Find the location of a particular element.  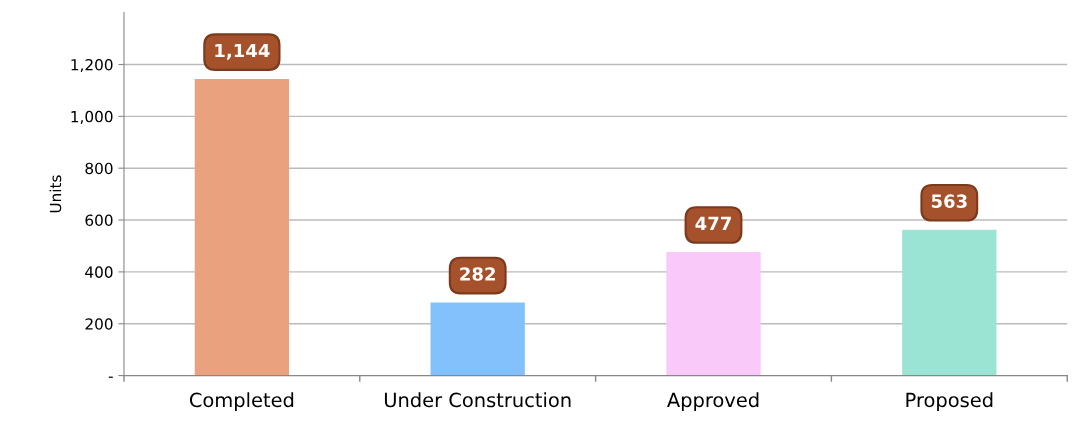

x-tick-label: Completed is located at coordinates (241, 402).